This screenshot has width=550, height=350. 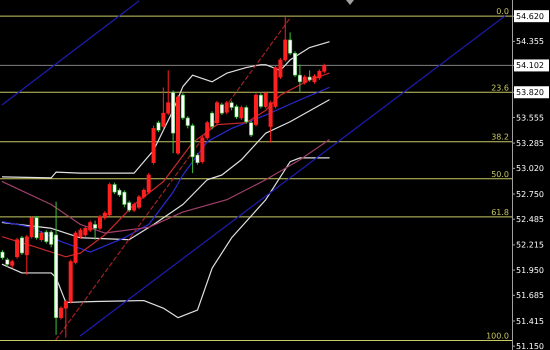 What do you see at coordinates (530, 169) in the screenshot?
I see `y-tick-label: 53.020` at bounding box center [530, 169].